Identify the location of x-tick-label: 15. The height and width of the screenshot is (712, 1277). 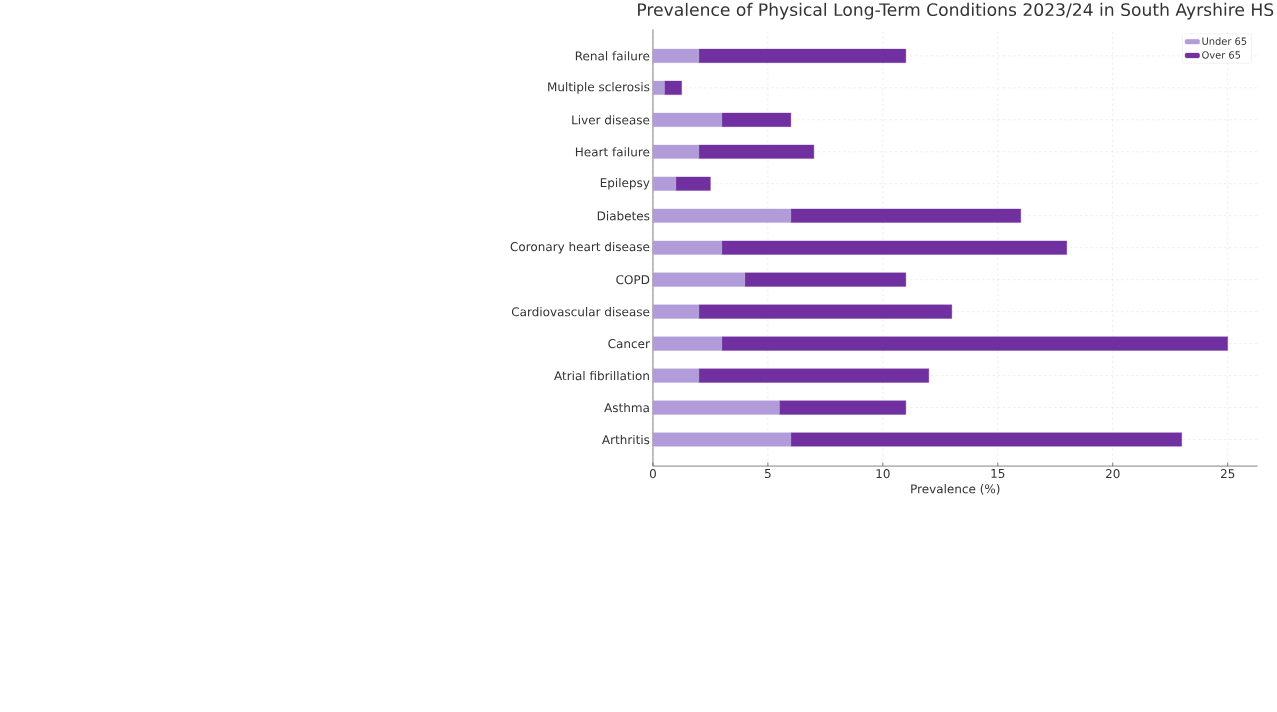
(998, 473).